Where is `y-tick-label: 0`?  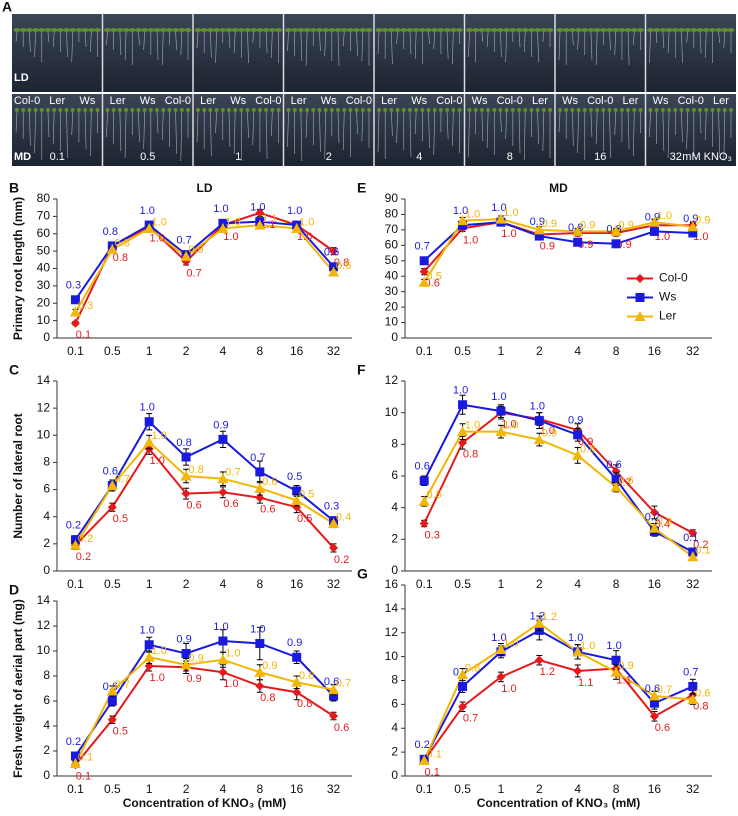 y-tick-label: 0 is located at coordinates (46, 337).